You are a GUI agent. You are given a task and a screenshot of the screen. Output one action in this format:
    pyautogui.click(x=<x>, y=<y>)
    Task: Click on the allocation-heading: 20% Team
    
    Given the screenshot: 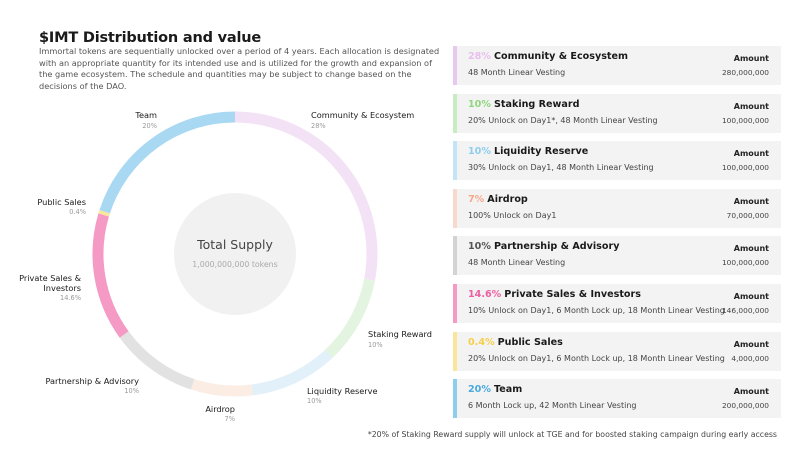 What is the action you would take?
    pyautogui.click(x=495, y=389)
    